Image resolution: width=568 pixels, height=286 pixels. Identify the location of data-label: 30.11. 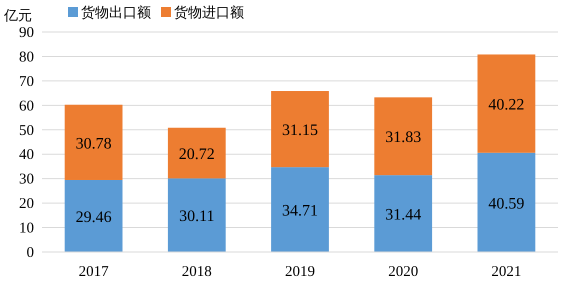
(197, 217).